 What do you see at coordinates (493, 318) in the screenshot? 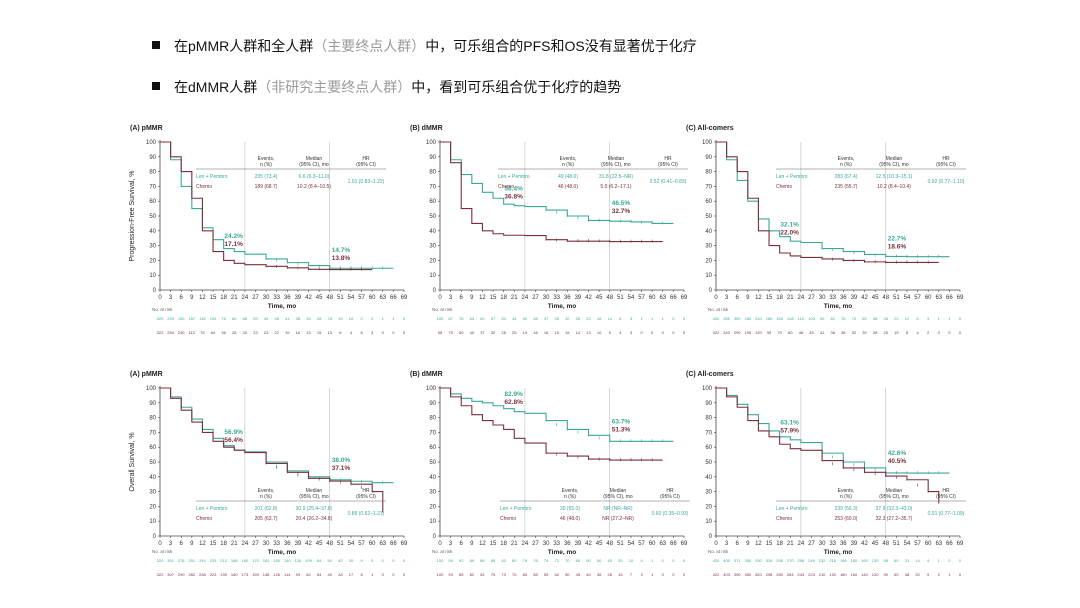
I see `at-risk-value: 57` at bounding box center [493, 318].